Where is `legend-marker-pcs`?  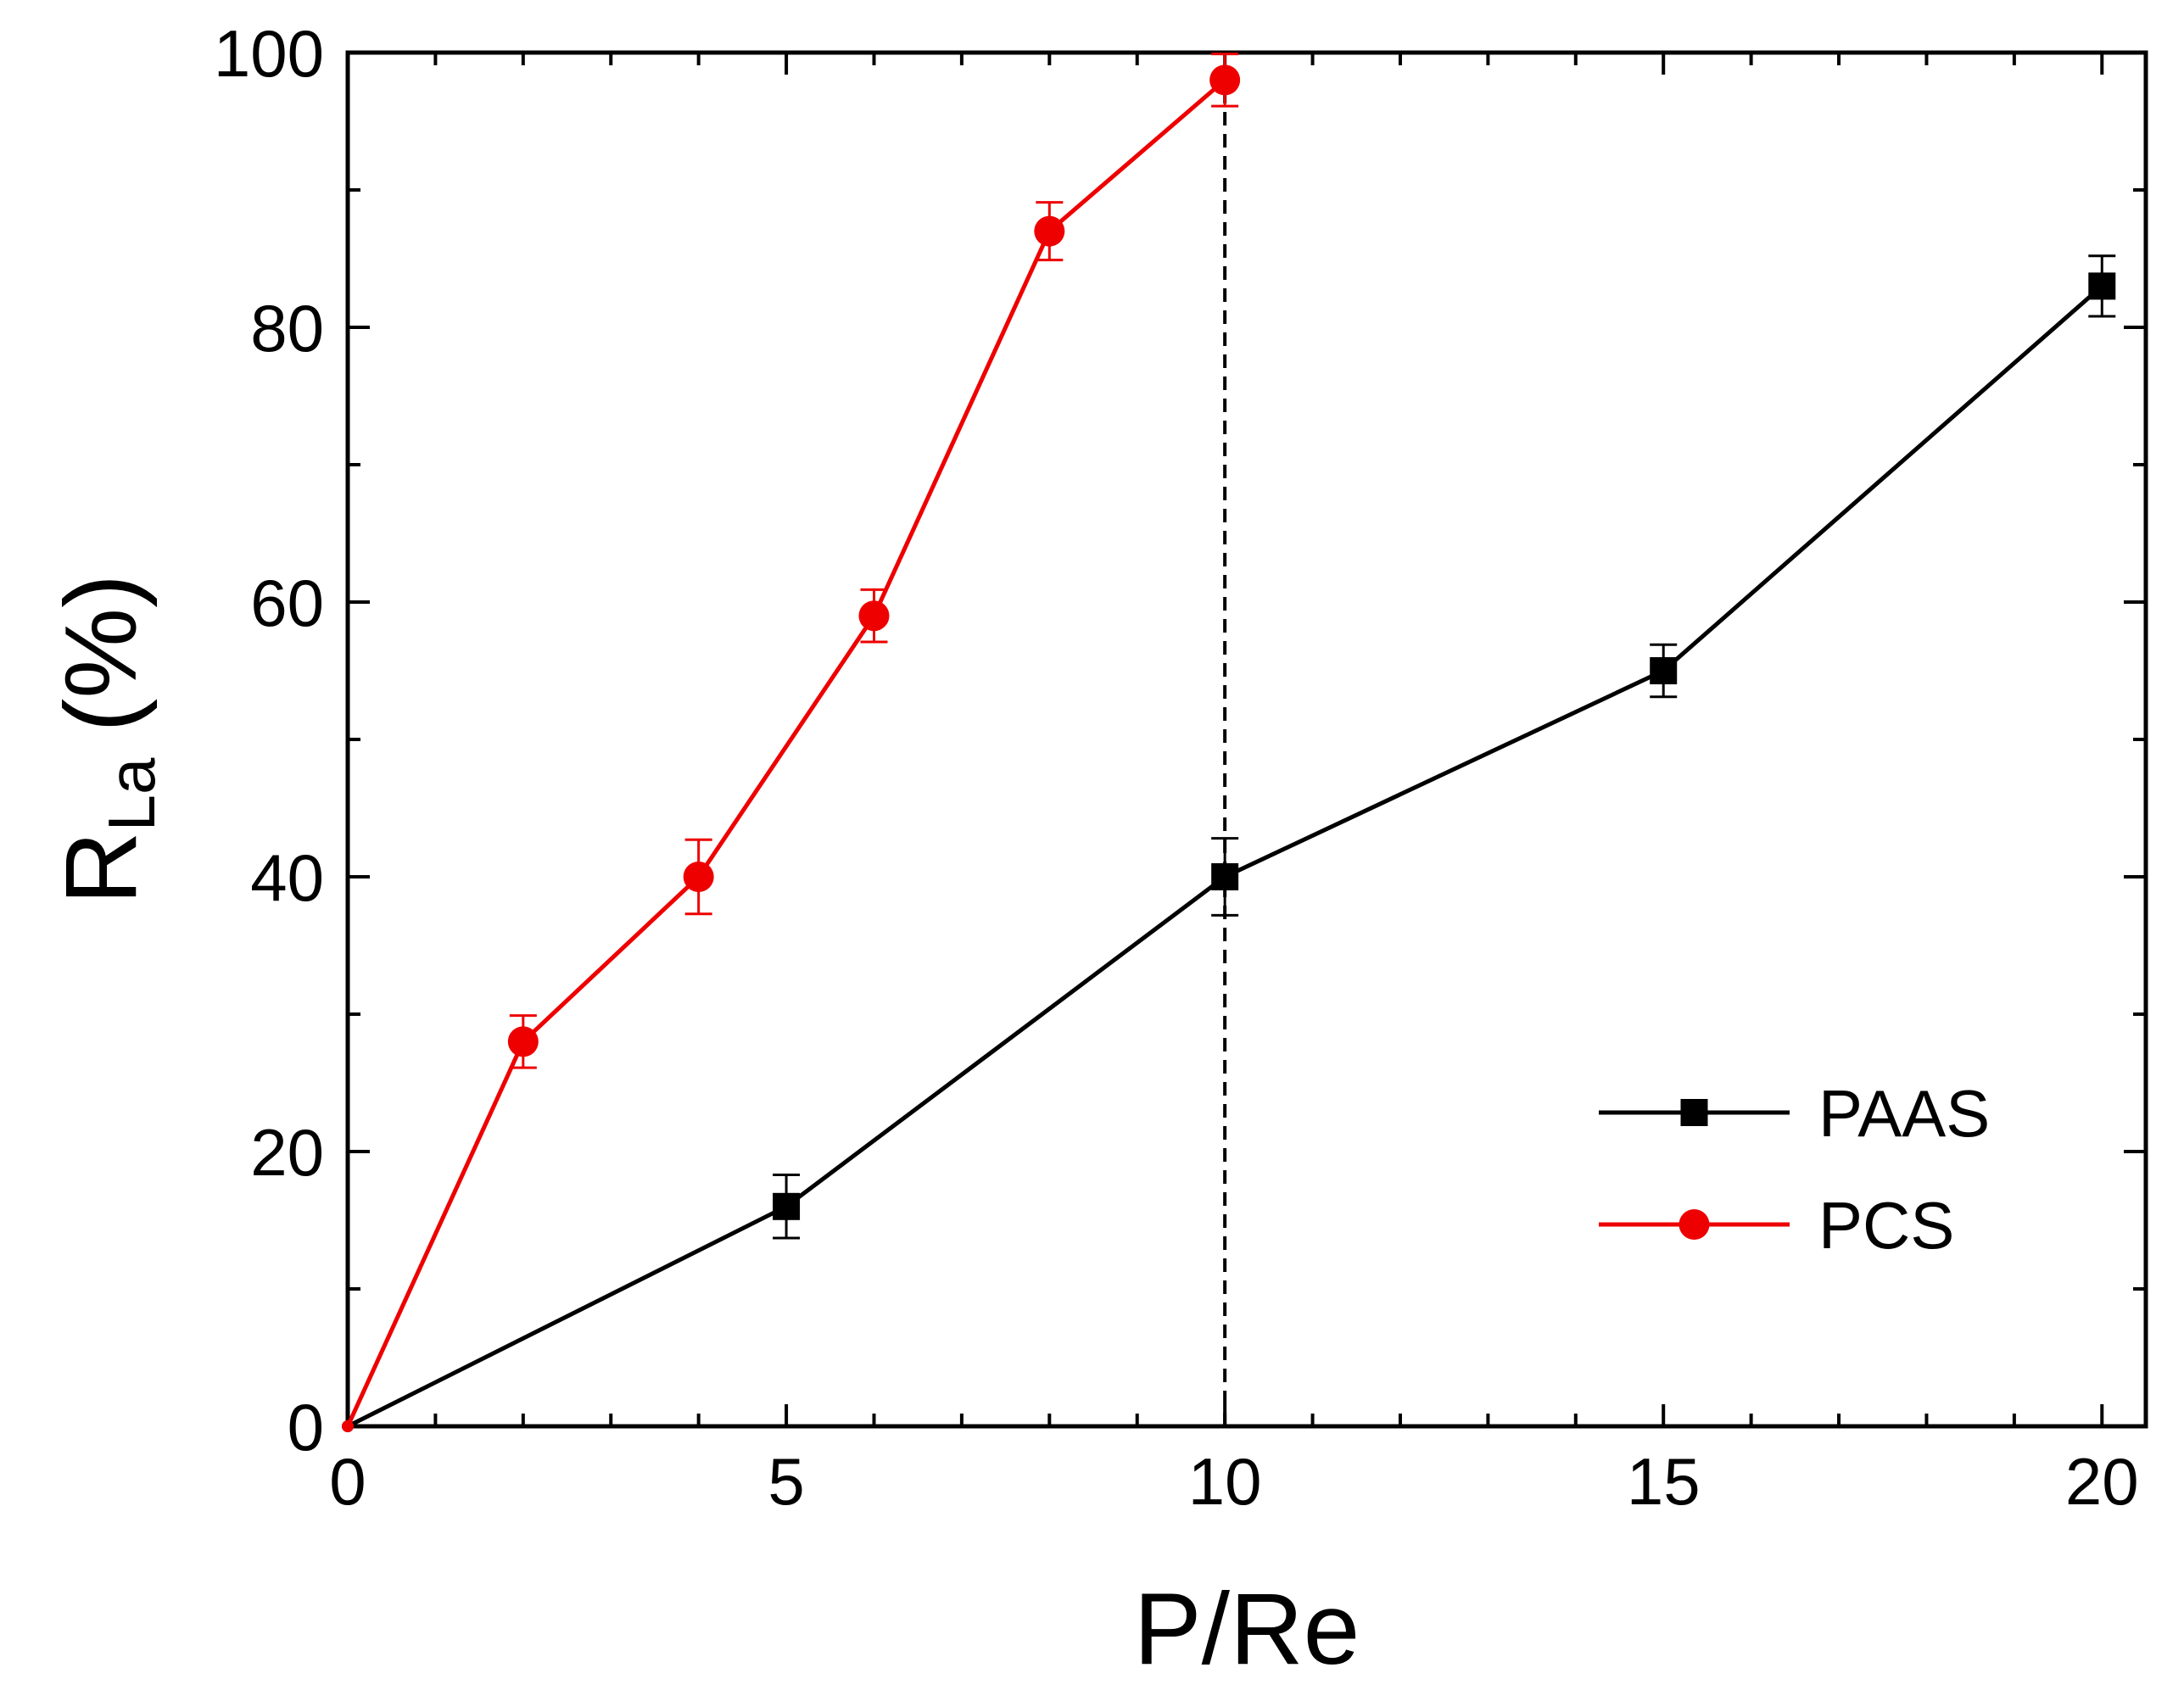
legend-marker-pcs is located at coordinates (1694, 1224).